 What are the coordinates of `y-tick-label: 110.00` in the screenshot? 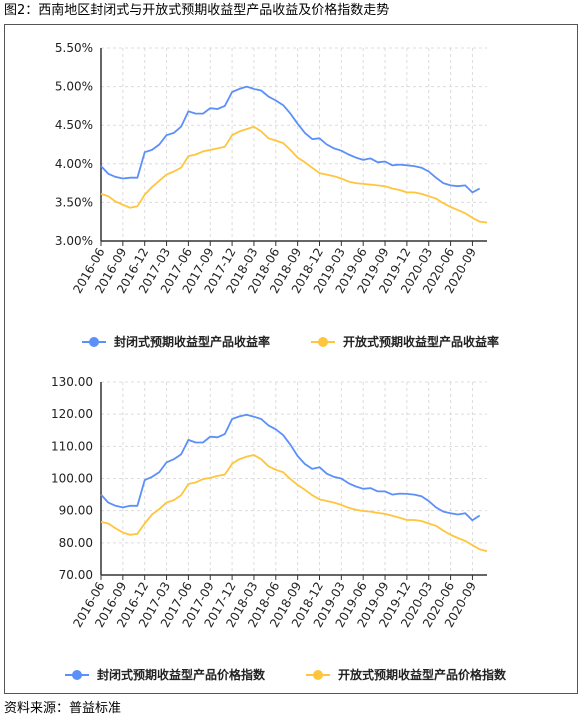 It's located at (72, 446).